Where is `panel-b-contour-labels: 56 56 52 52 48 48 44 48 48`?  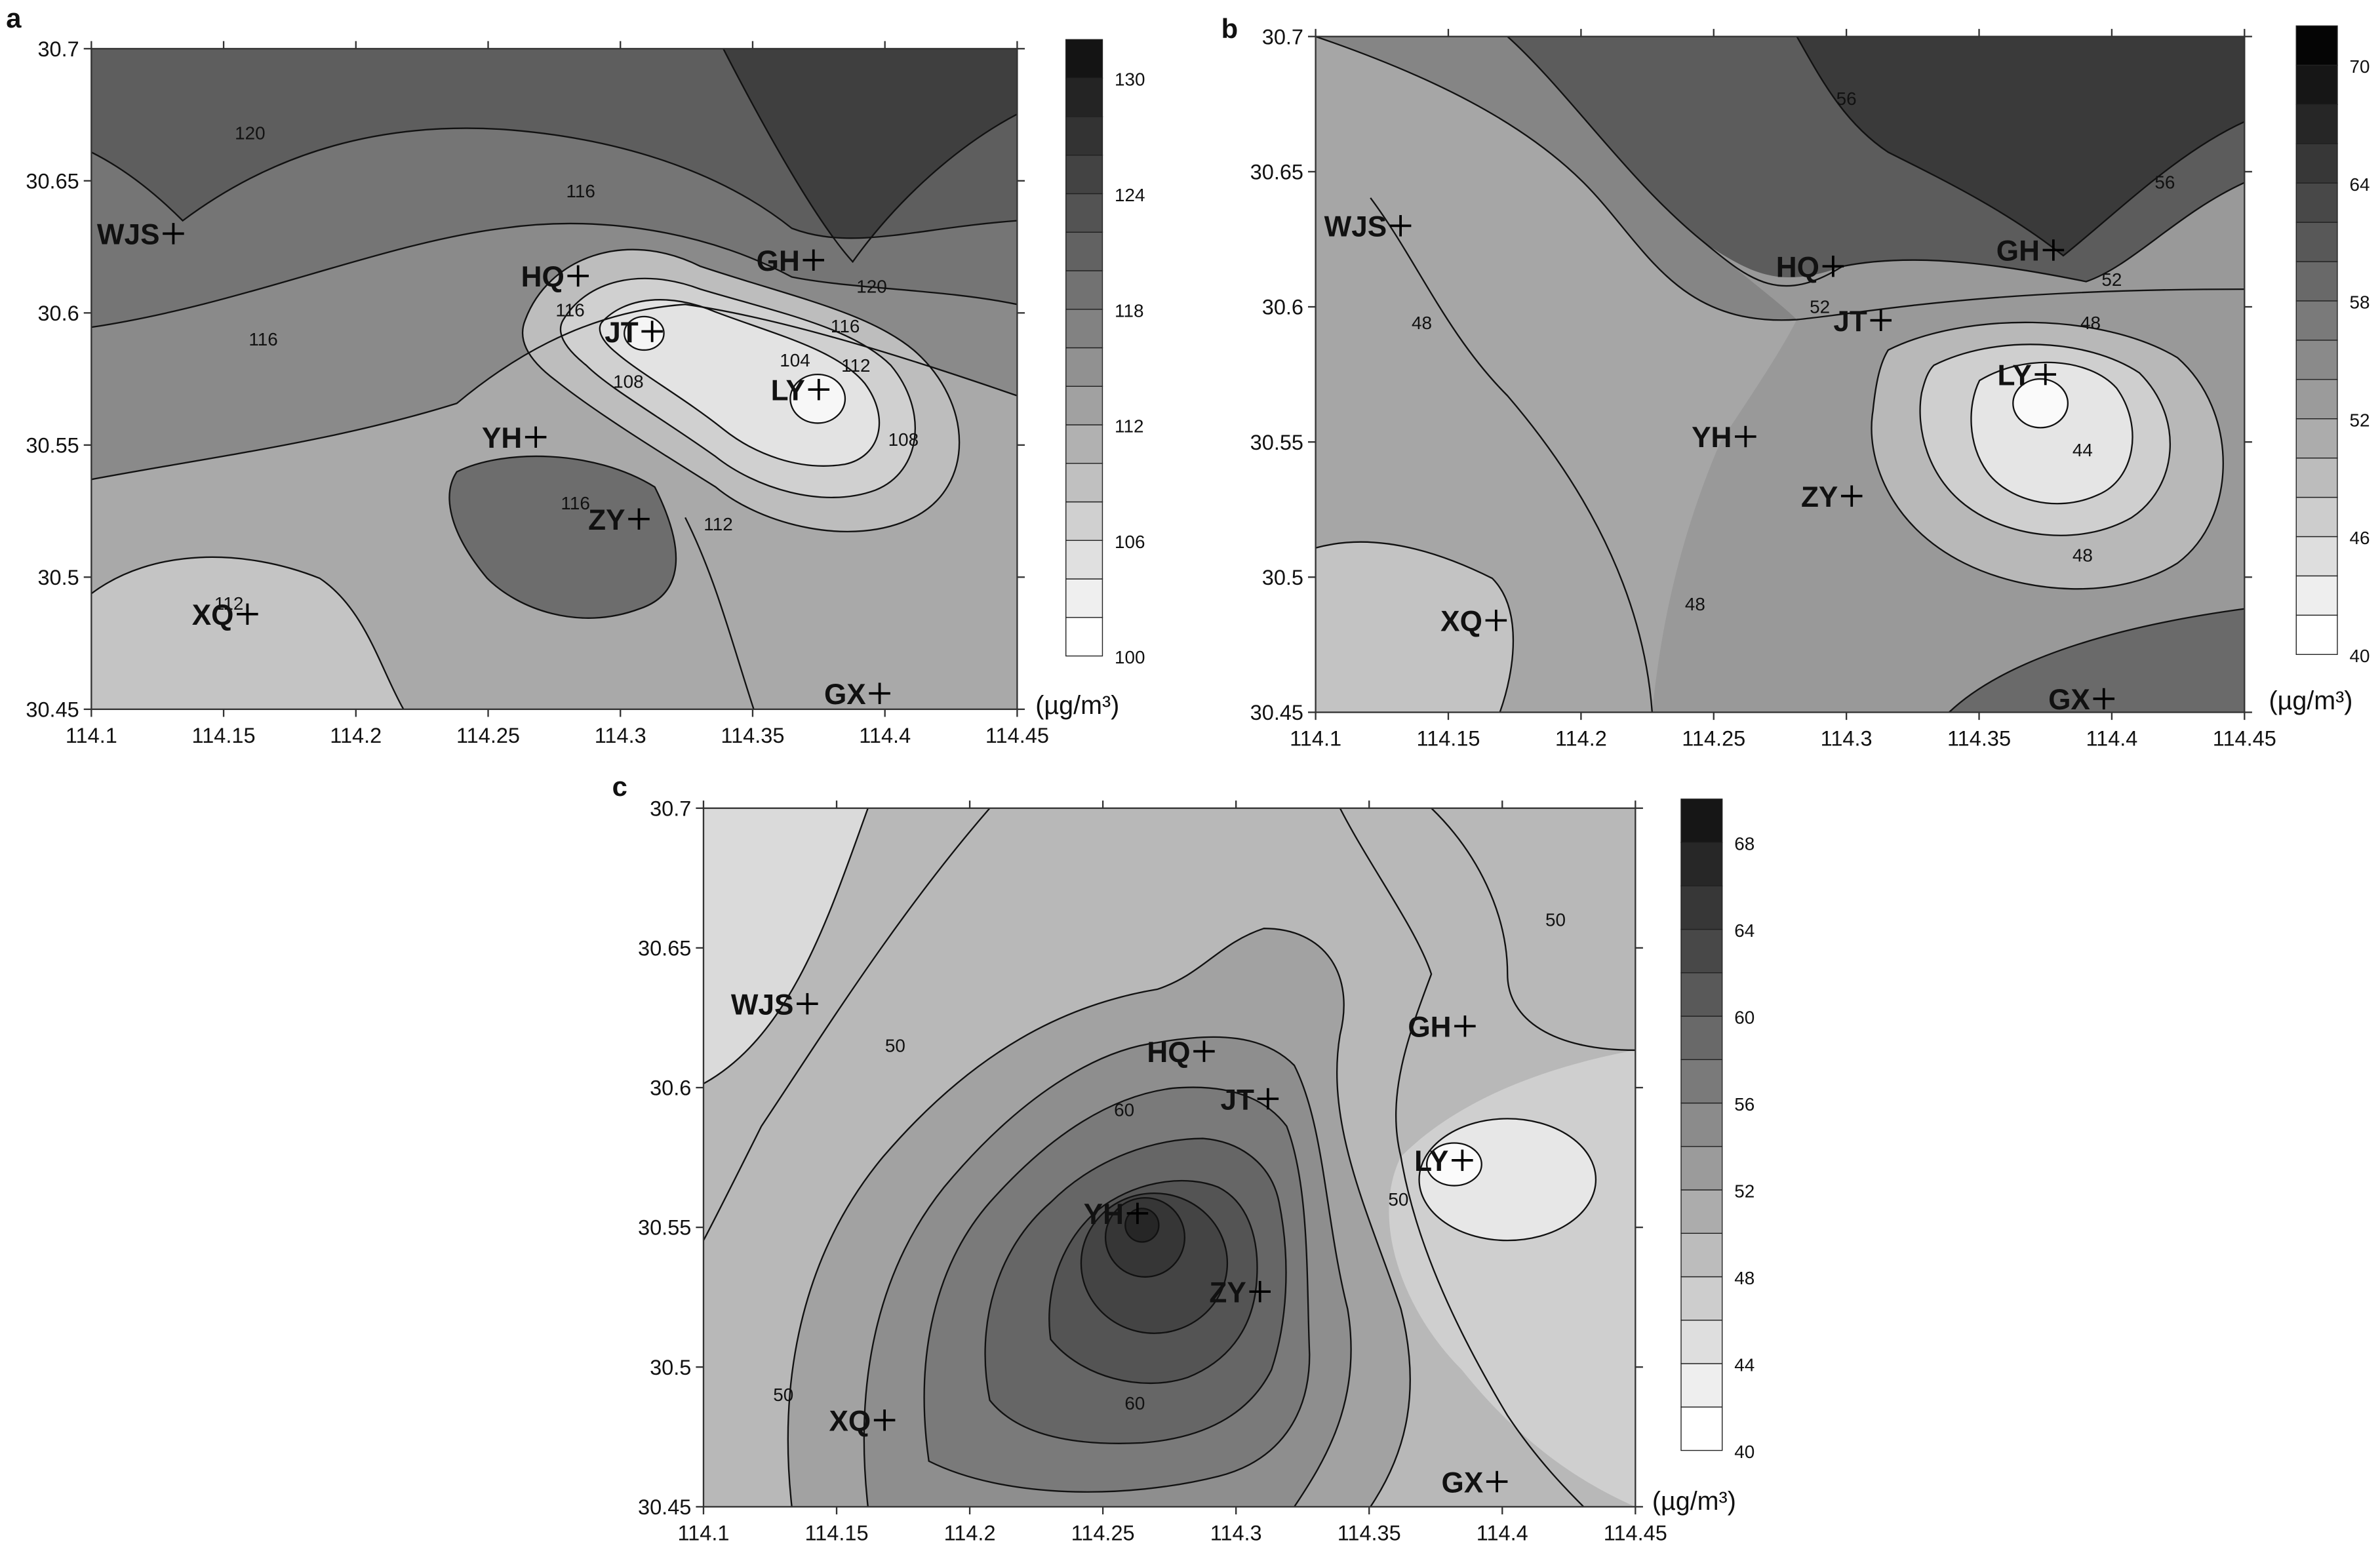 panel-b-contour-labels: 56 56 52 52 48 48 44 48 48 is located at coordinates (1793, 351).